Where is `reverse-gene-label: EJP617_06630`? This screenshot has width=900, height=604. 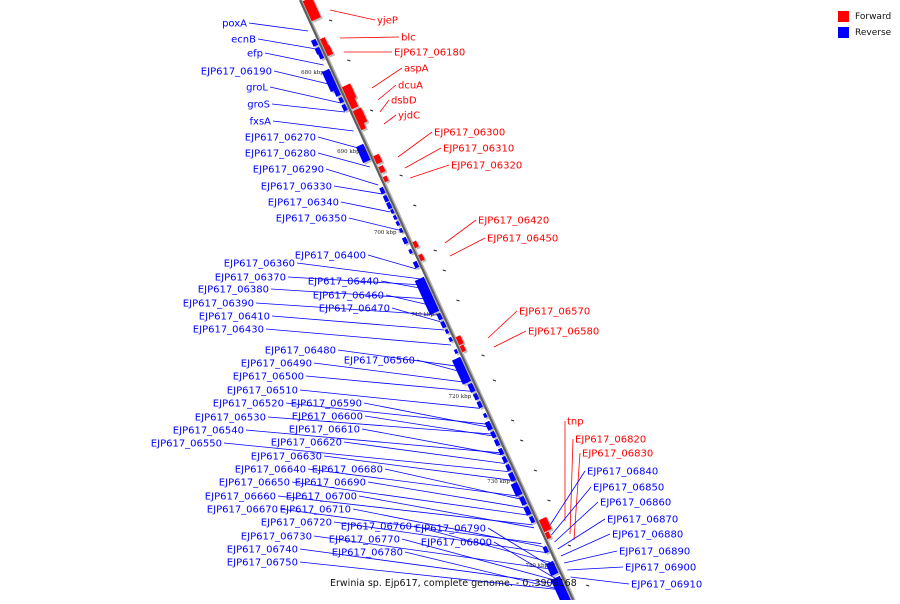 reverse-gene-label: EJP617_06630 is located at coordinates (286, 457).